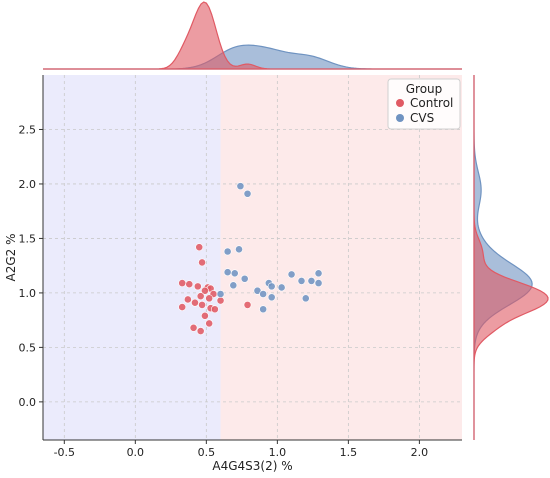 The width and height of the screenshot is (550, 478). I want to click on legend-box, so click(424, 104).